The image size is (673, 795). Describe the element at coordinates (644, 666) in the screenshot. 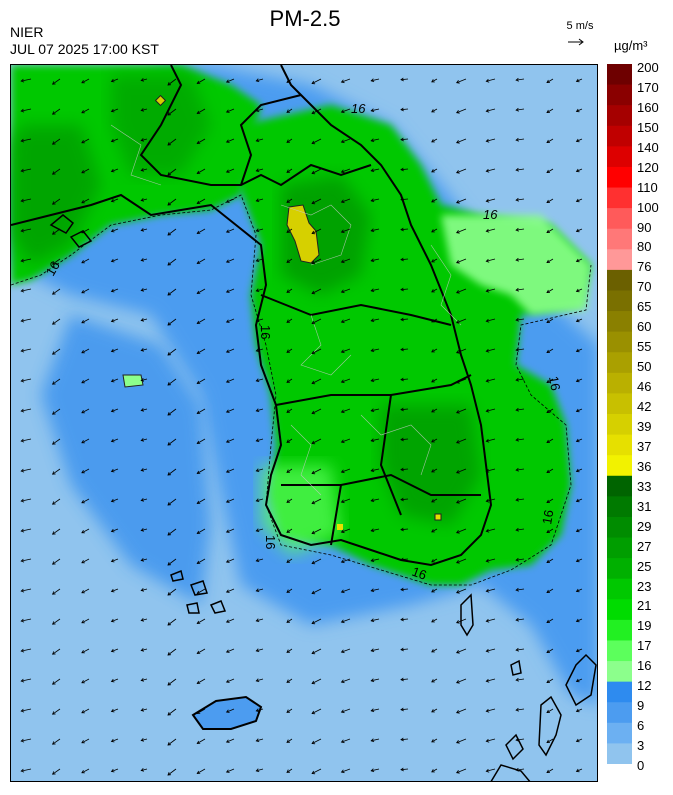

I see `color-scale-tick-label: 16` at that location.